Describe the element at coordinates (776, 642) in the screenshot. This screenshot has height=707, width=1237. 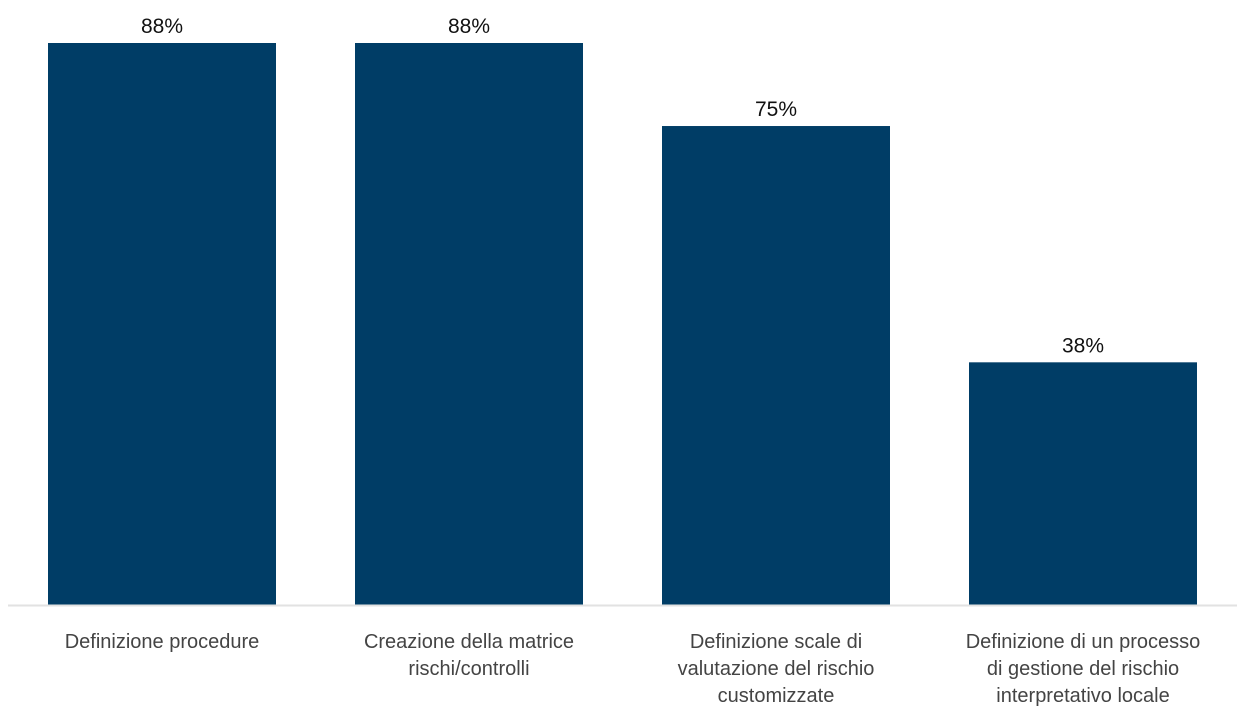
I see `category-label-3-line-1: Definizione scale di` at that location.